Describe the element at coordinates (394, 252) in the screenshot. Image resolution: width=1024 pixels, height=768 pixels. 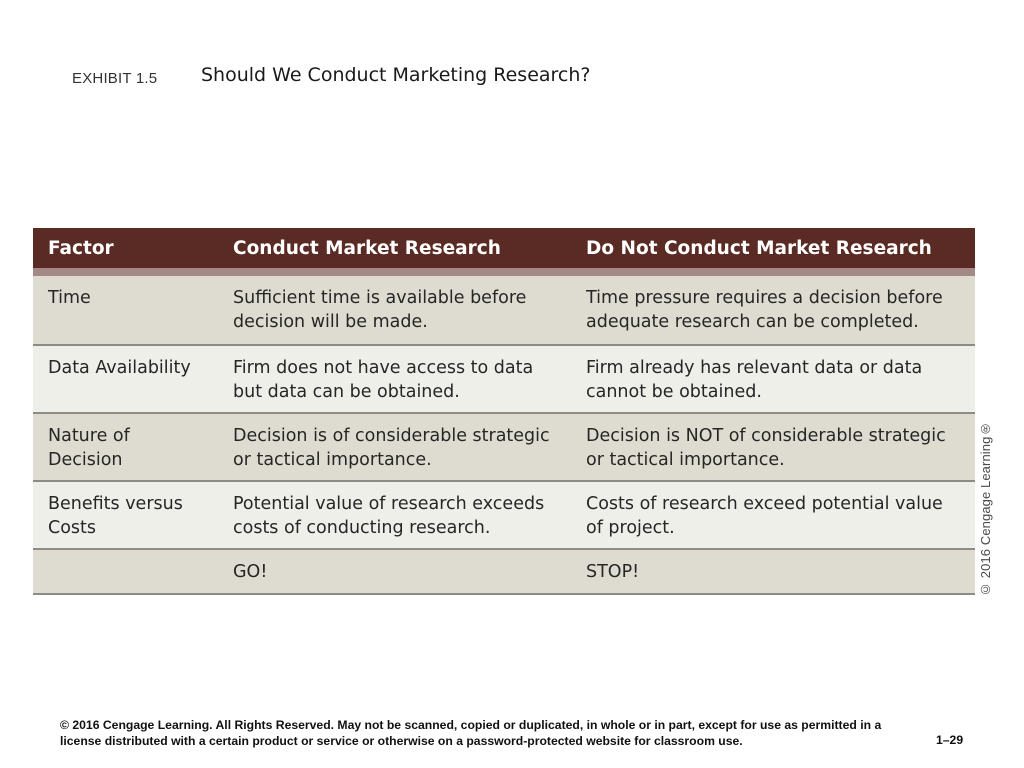
I see `column-header-conduct: Conduct Market Research` at that location.